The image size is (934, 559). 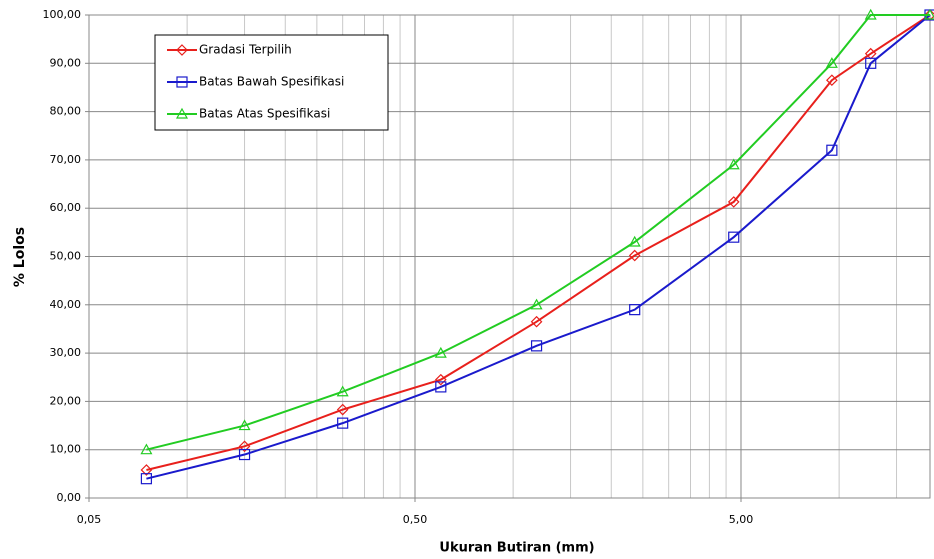 What do you see at coordinates (66, 62) in the screenshot?
I see `y-tick-label: 90,00` at bounding box center [66, 62].